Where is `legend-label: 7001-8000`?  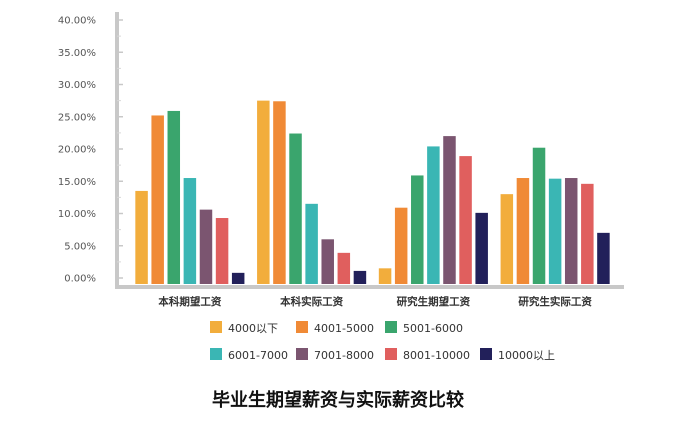 legend-label: 7001-8000 is located at coordinates (344, 355).